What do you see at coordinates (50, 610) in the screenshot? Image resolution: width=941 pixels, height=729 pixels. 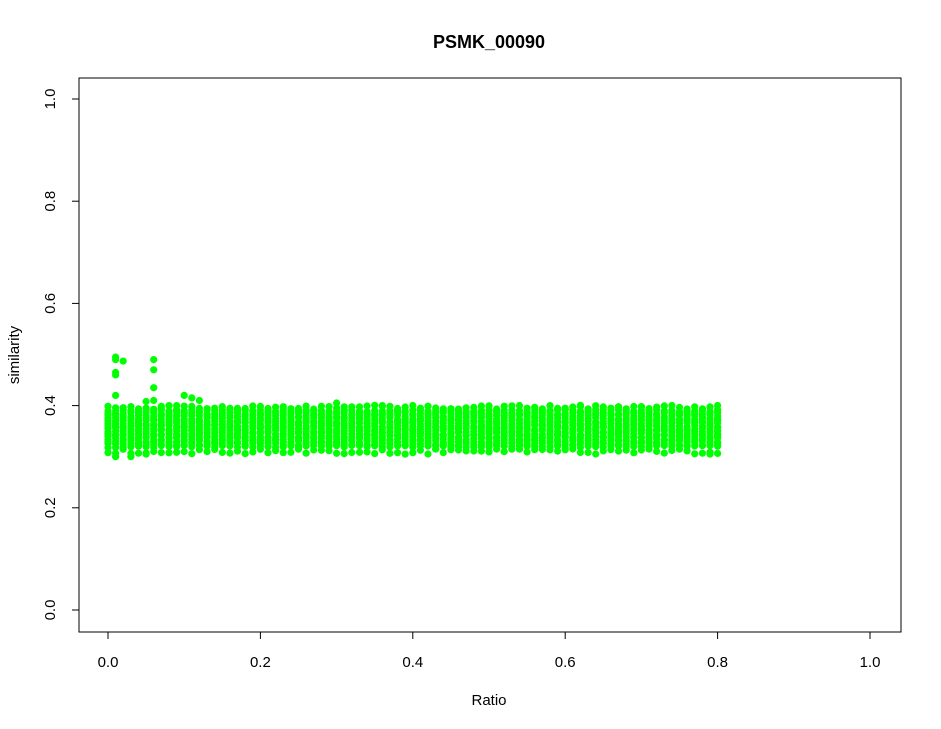 I see `y-tick-label: 0.0` at bounding box center [50, 610].